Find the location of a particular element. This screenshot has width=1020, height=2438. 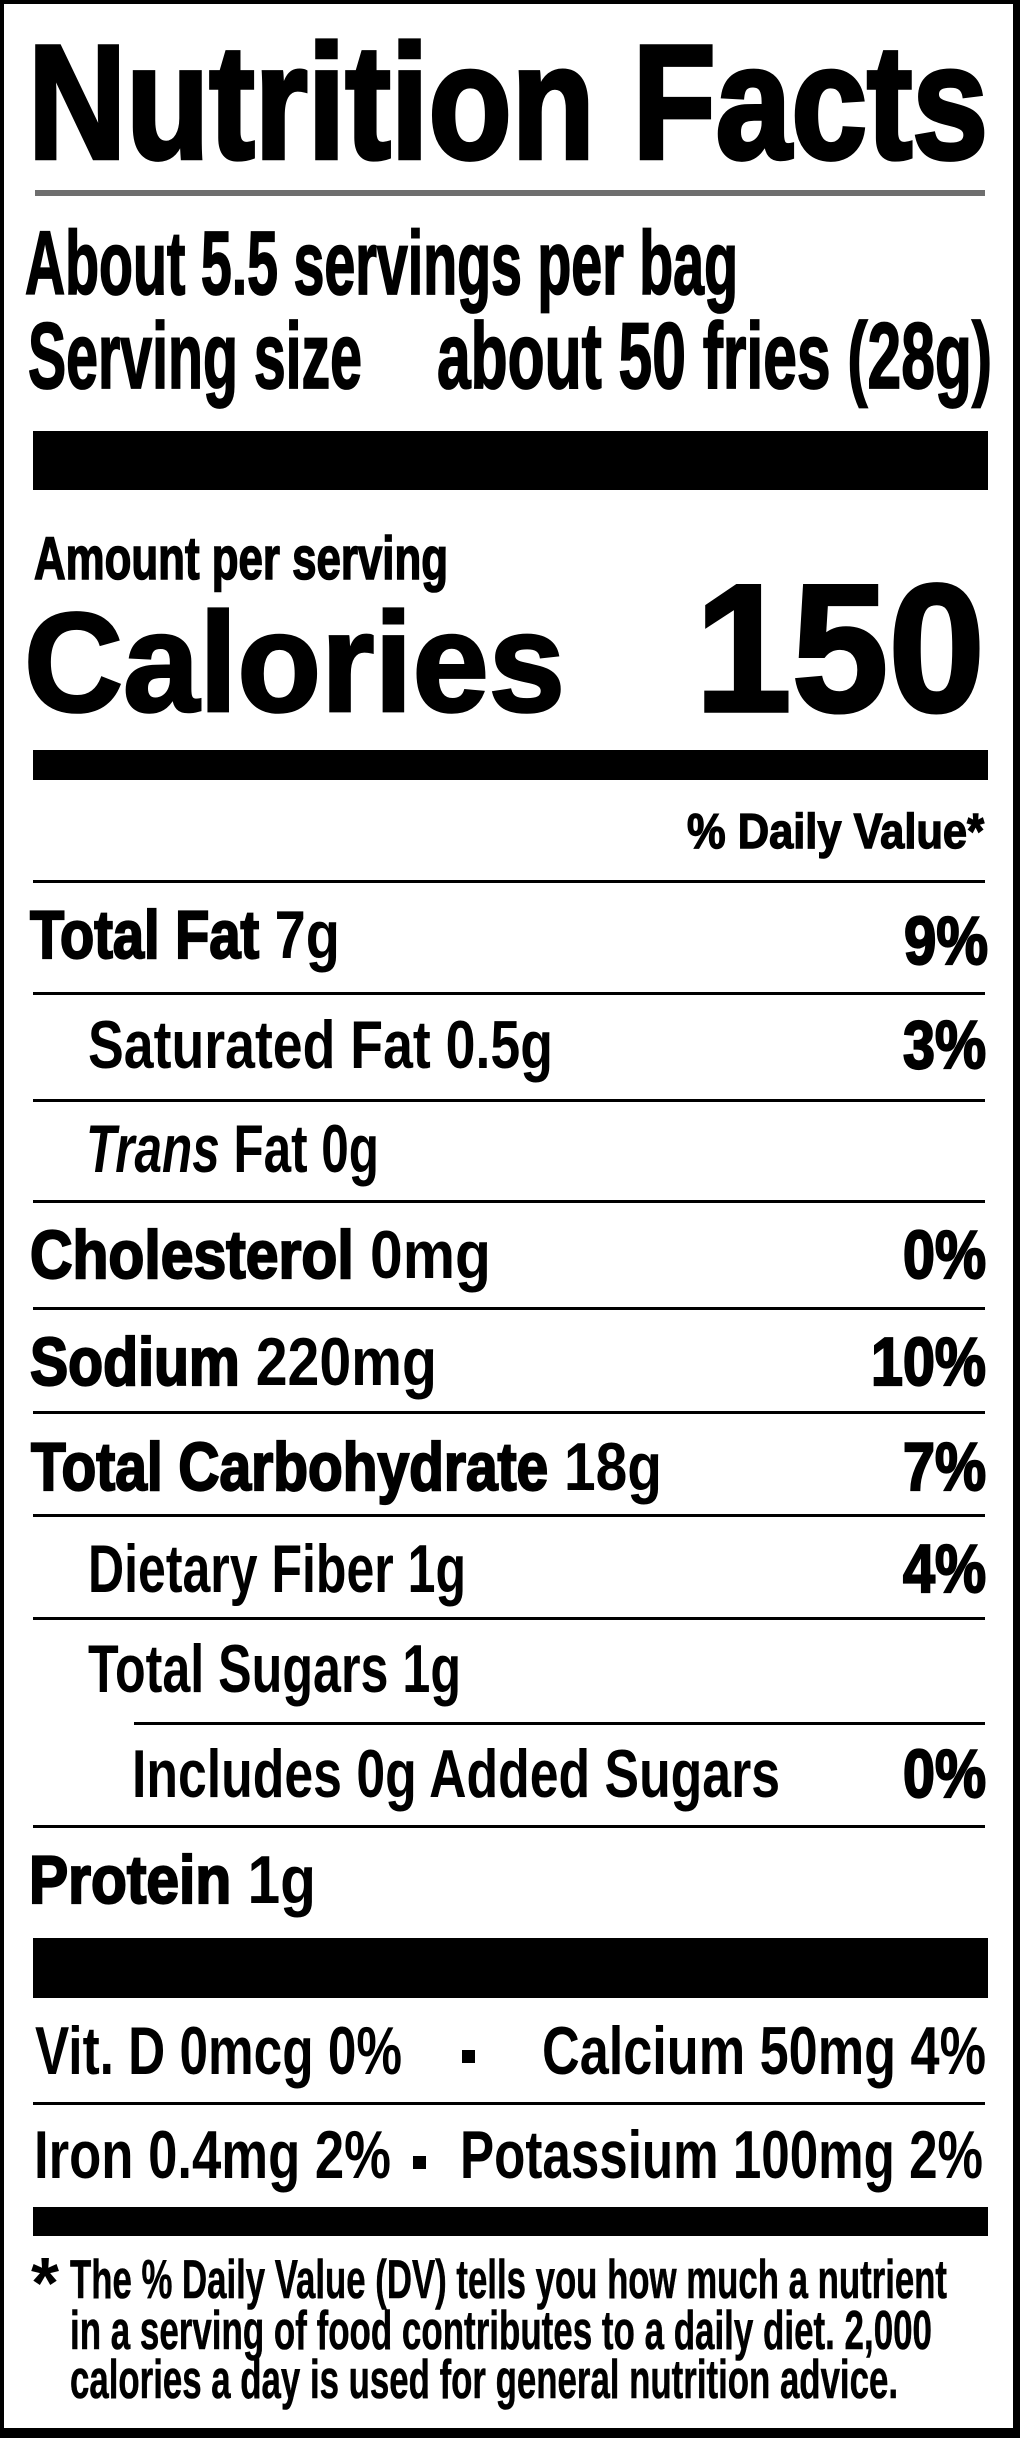

svg-text: Saturated Fat 0.5g is located at coordinates (320, 1045).